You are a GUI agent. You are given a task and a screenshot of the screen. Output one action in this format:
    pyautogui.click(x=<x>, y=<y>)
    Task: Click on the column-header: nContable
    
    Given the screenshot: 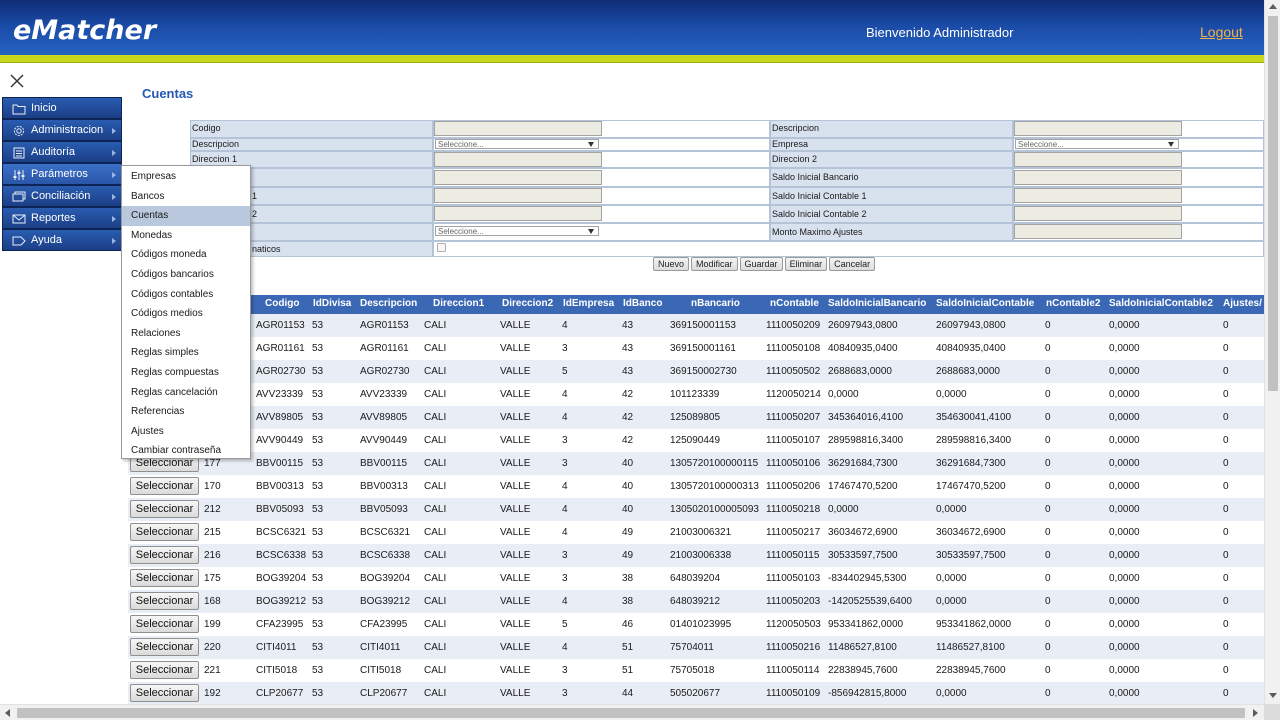 What is the action you would take?
    pyautogui.click(x=794, y=303)
    